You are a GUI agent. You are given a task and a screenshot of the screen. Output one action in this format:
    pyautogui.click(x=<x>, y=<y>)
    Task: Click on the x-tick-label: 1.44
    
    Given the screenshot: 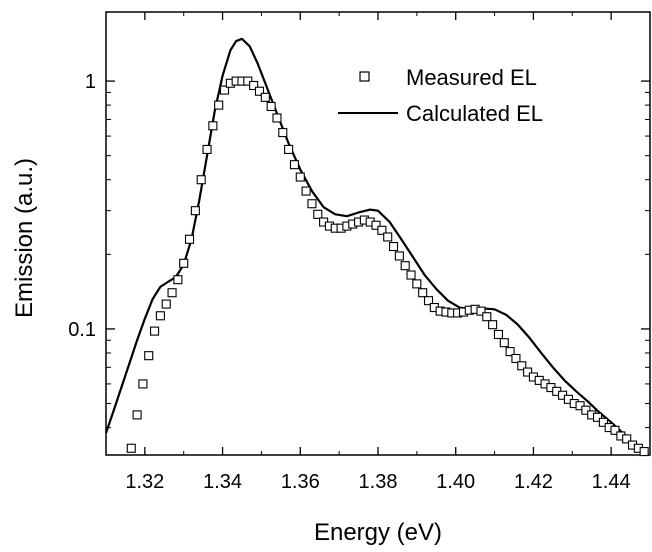 What is the action you would take?
    pyautogui.click(x=611, y=482)
    